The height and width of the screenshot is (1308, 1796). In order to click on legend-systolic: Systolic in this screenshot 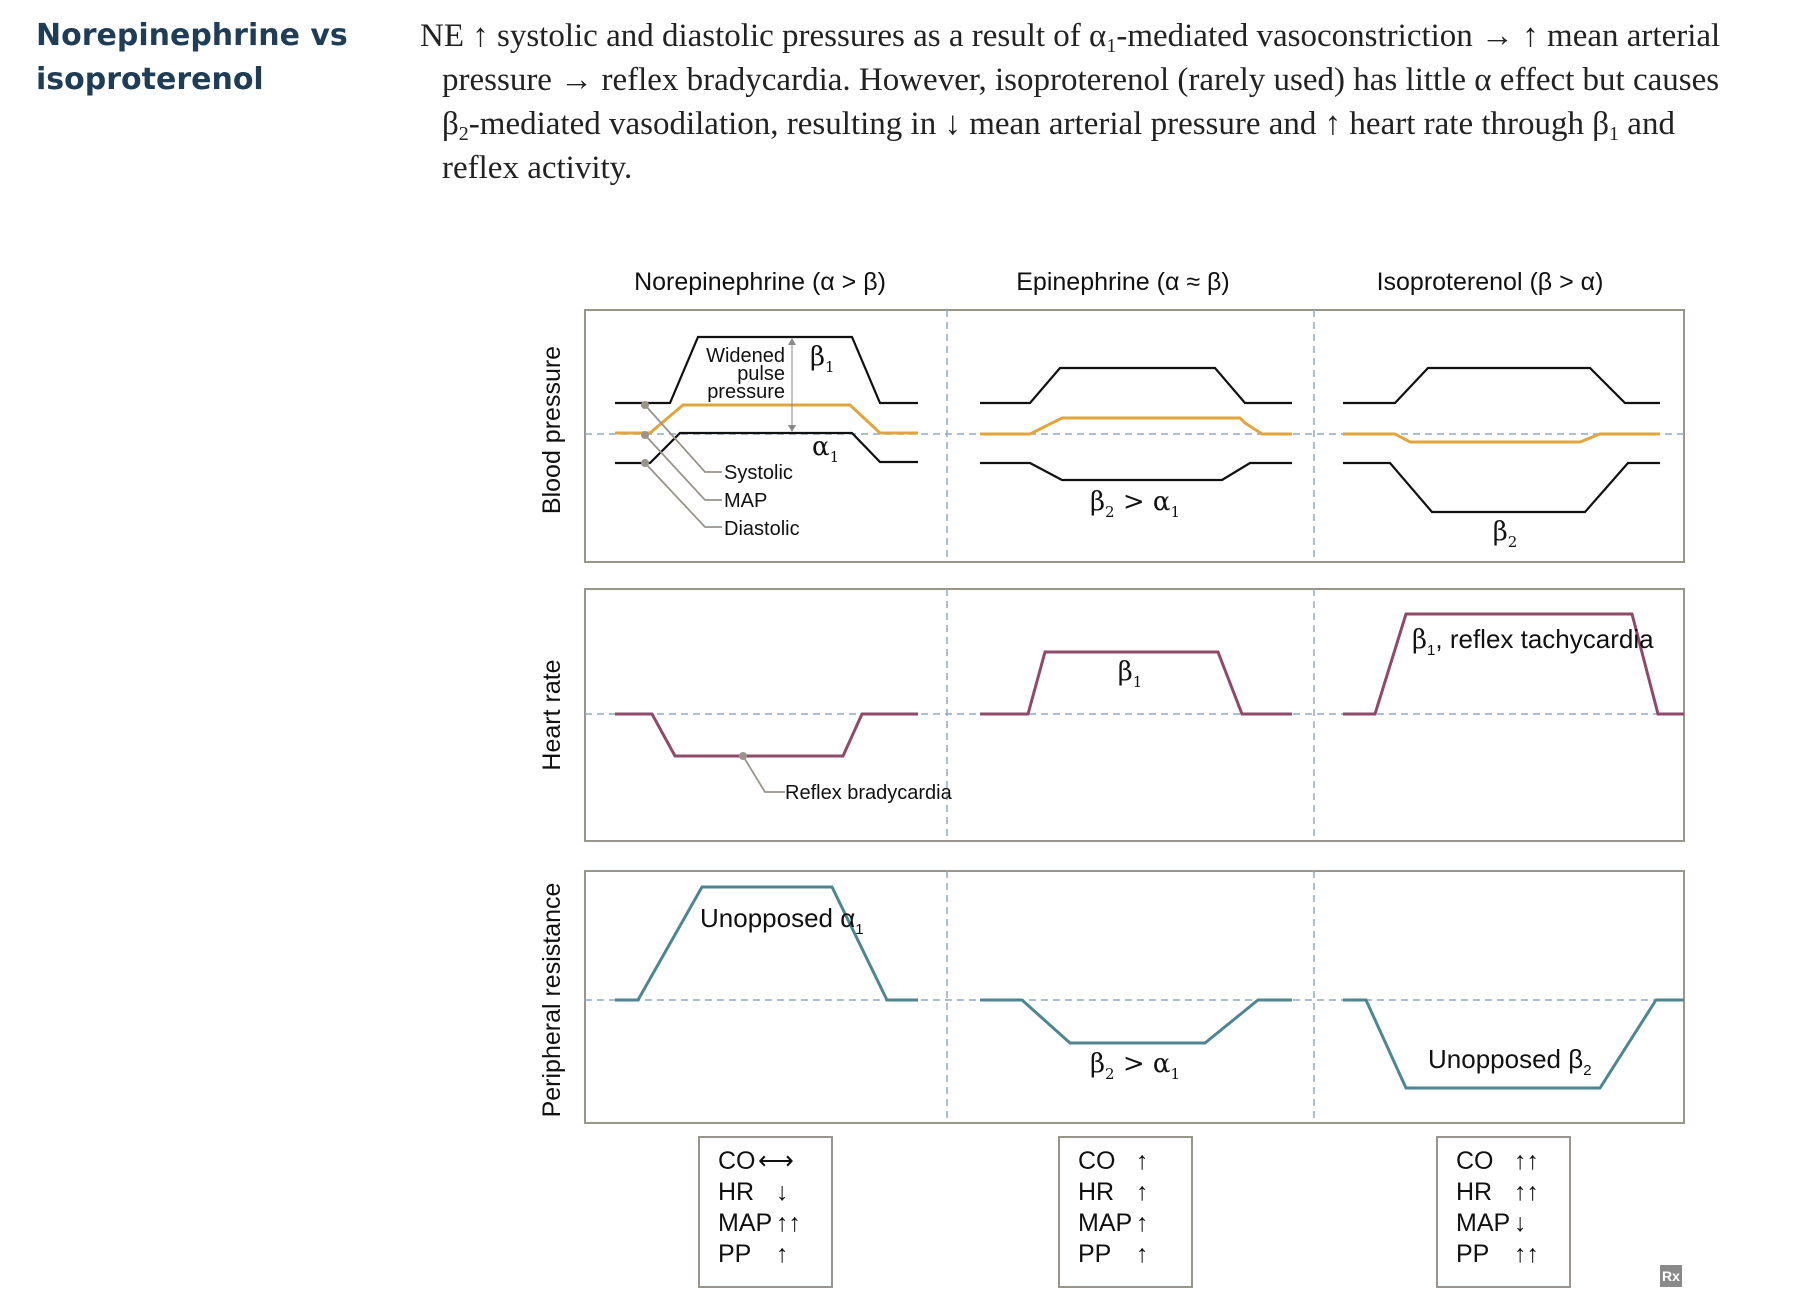, I will do `click(758, 473)`.